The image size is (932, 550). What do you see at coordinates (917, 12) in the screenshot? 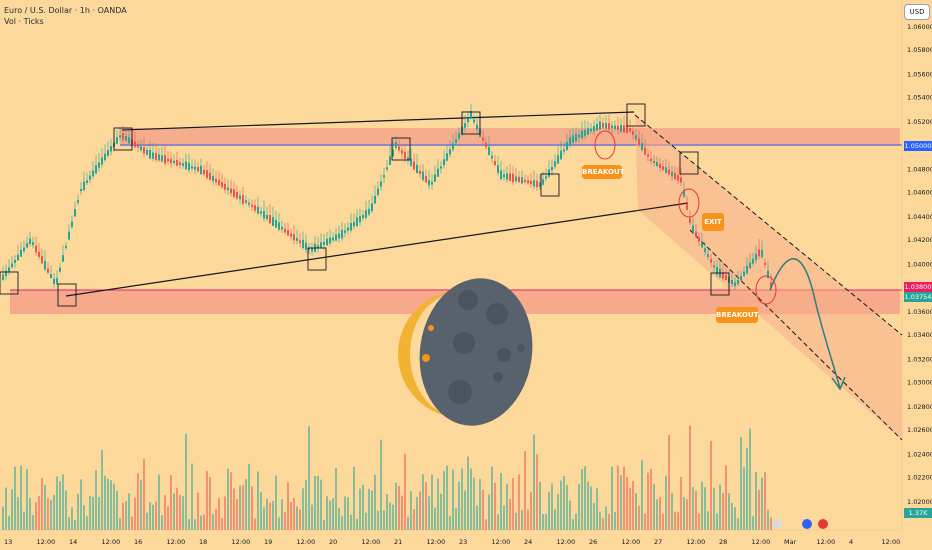
I see `currency-button: USD` at bounding box center [917, 12].